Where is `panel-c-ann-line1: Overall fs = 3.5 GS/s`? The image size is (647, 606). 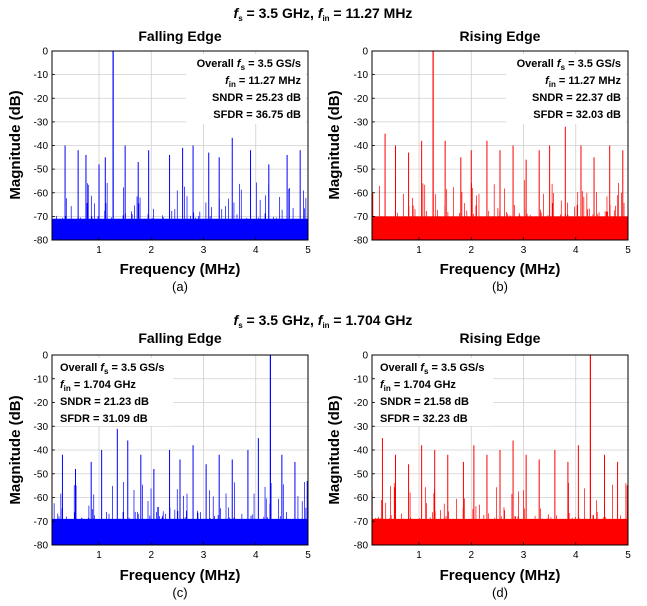 panel-c-ann-line1: Overall fs = 3.5 GS/s is located at coordinates (112, 369).